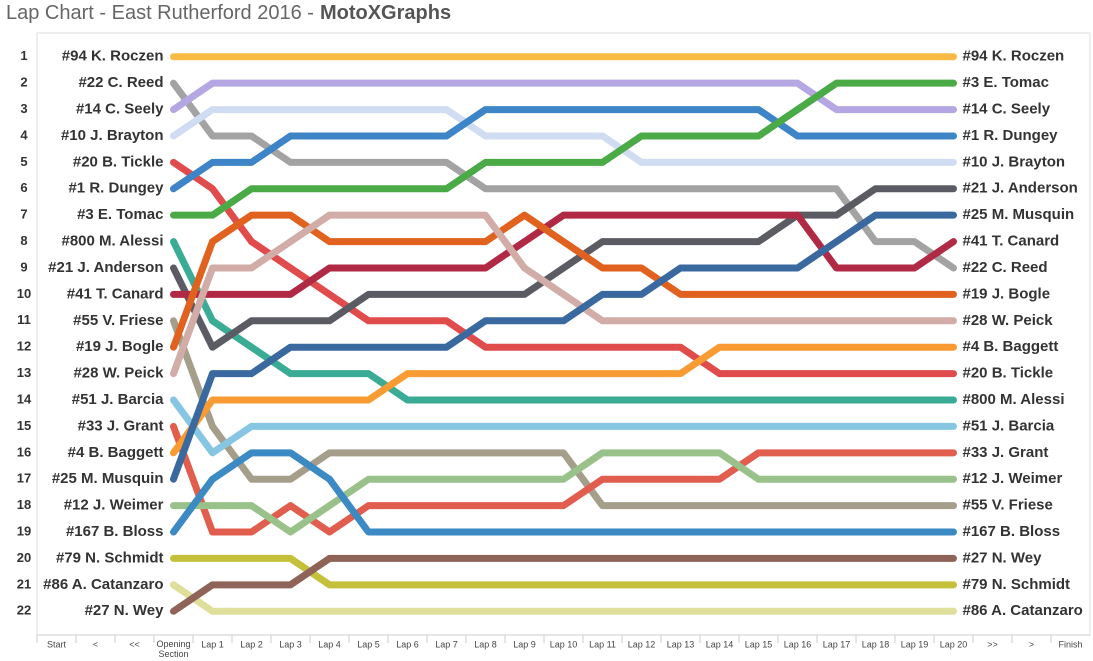 This screenshot has width=1093, height=661. I want to click on x-tick-label: Lap 15, so click(759, 644).